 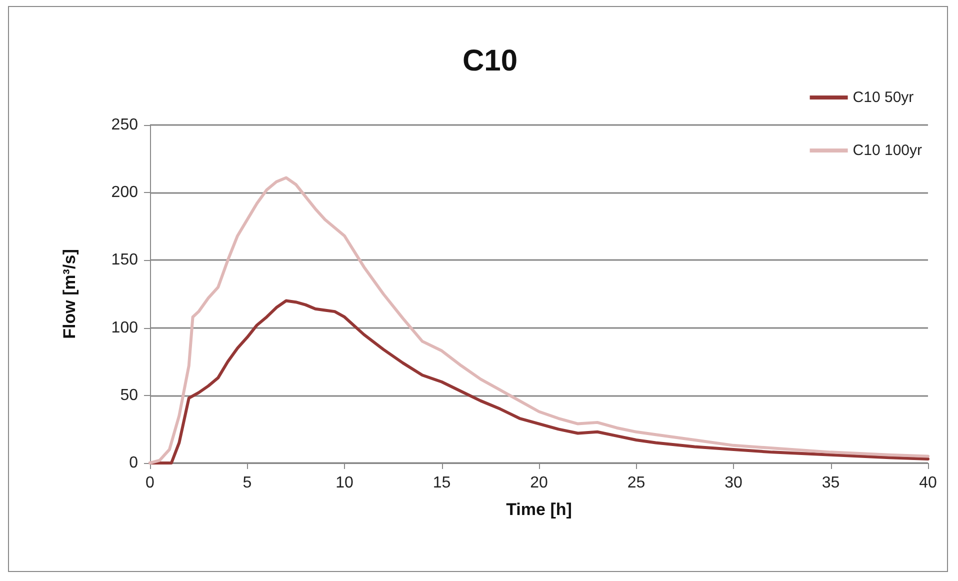 What do you see at coordinates (345, 483) in the screenshot?
I see `x-tick-label: 10` at bounding box center [345, 483].